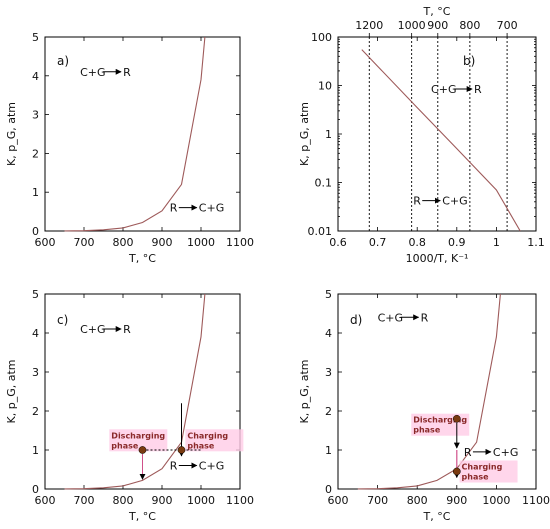  I want to click on top-tick-label: 800, so click(469, 25).